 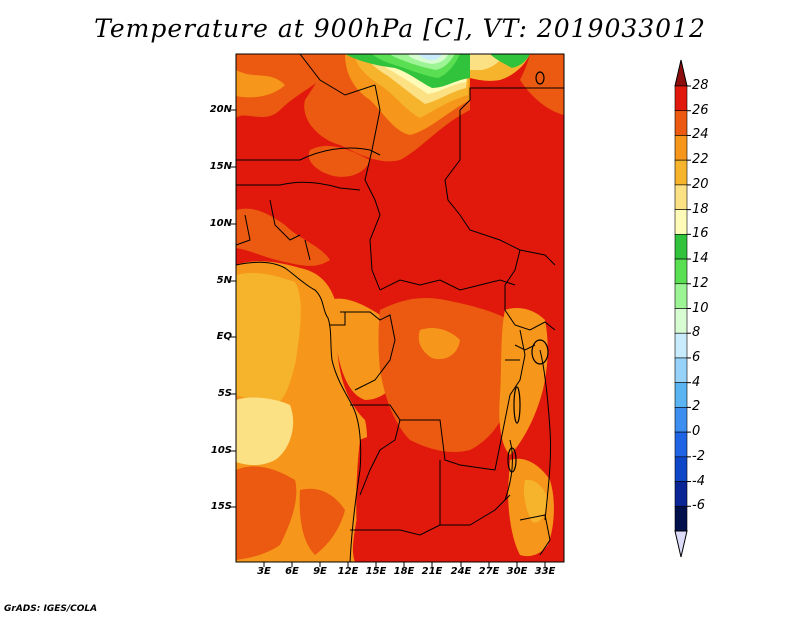 I want to click on colorbar-label: -4, so click(x=698, y=481).